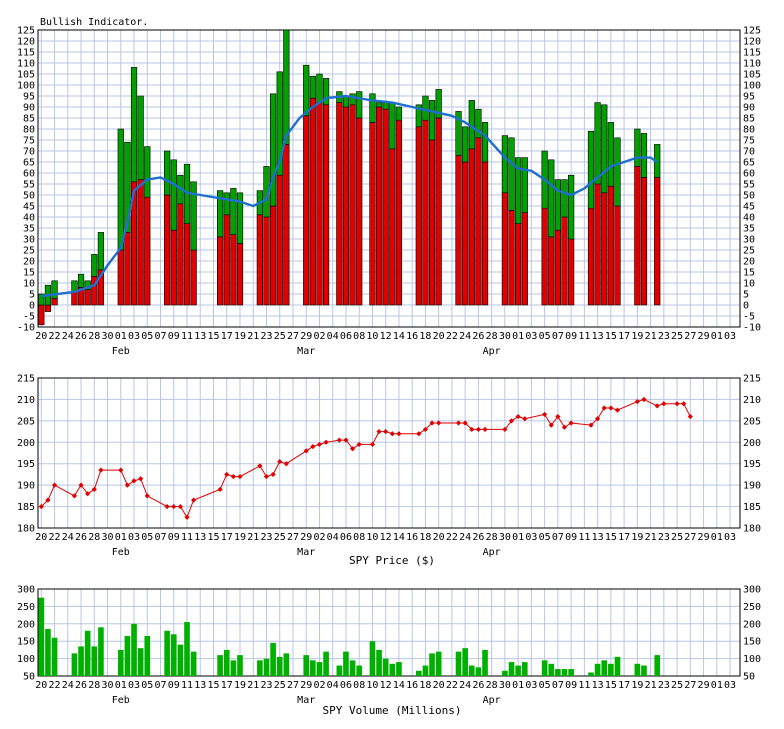  What do you see at coordinates (749, 317) in the screenshot?
I see `y-tick-label-right: -5` at bounding box center [749, 317].